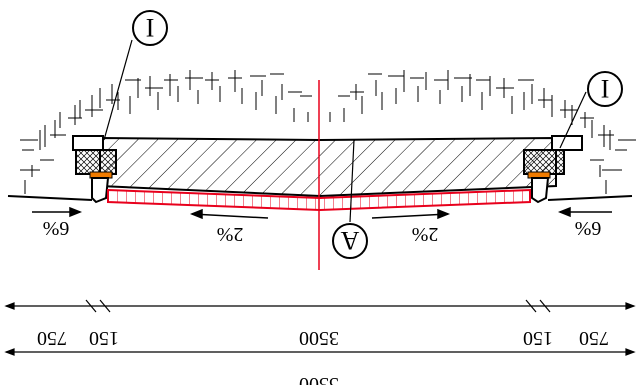 The image size is (638, 385). I want to click on dim-label-150-right: 150, so click(538, 338).